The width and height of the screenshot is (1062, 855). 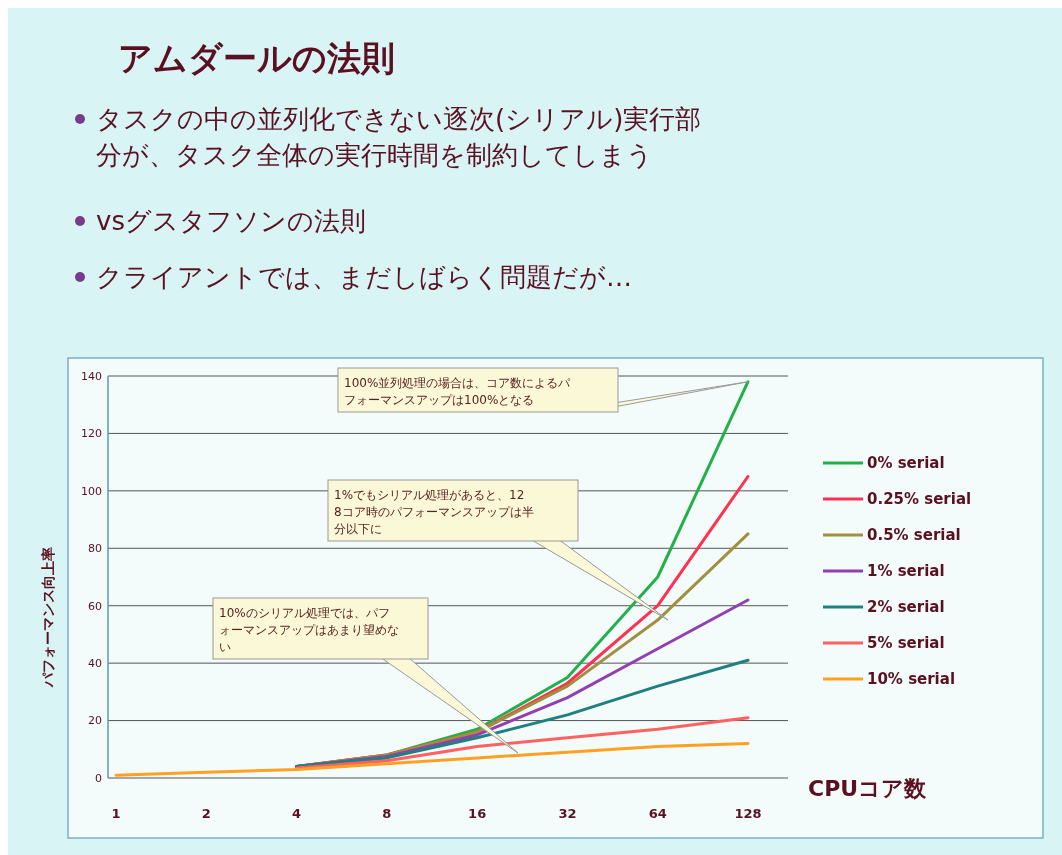 I want to click on y-tick-label: 140, so click(x=91, y=376).